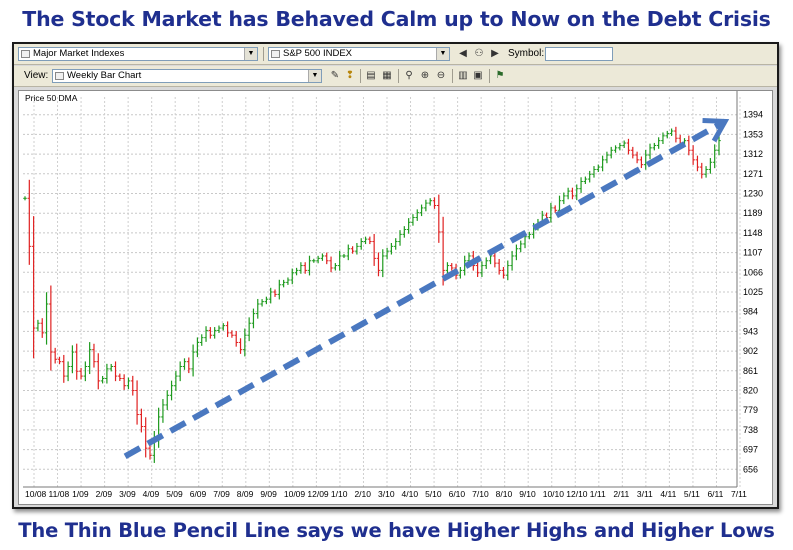 This screenshot has height=550, width=793. Describe the element at coordinates (463, 75) in the screenshot. I see `grid-icon: ▥` at that location.